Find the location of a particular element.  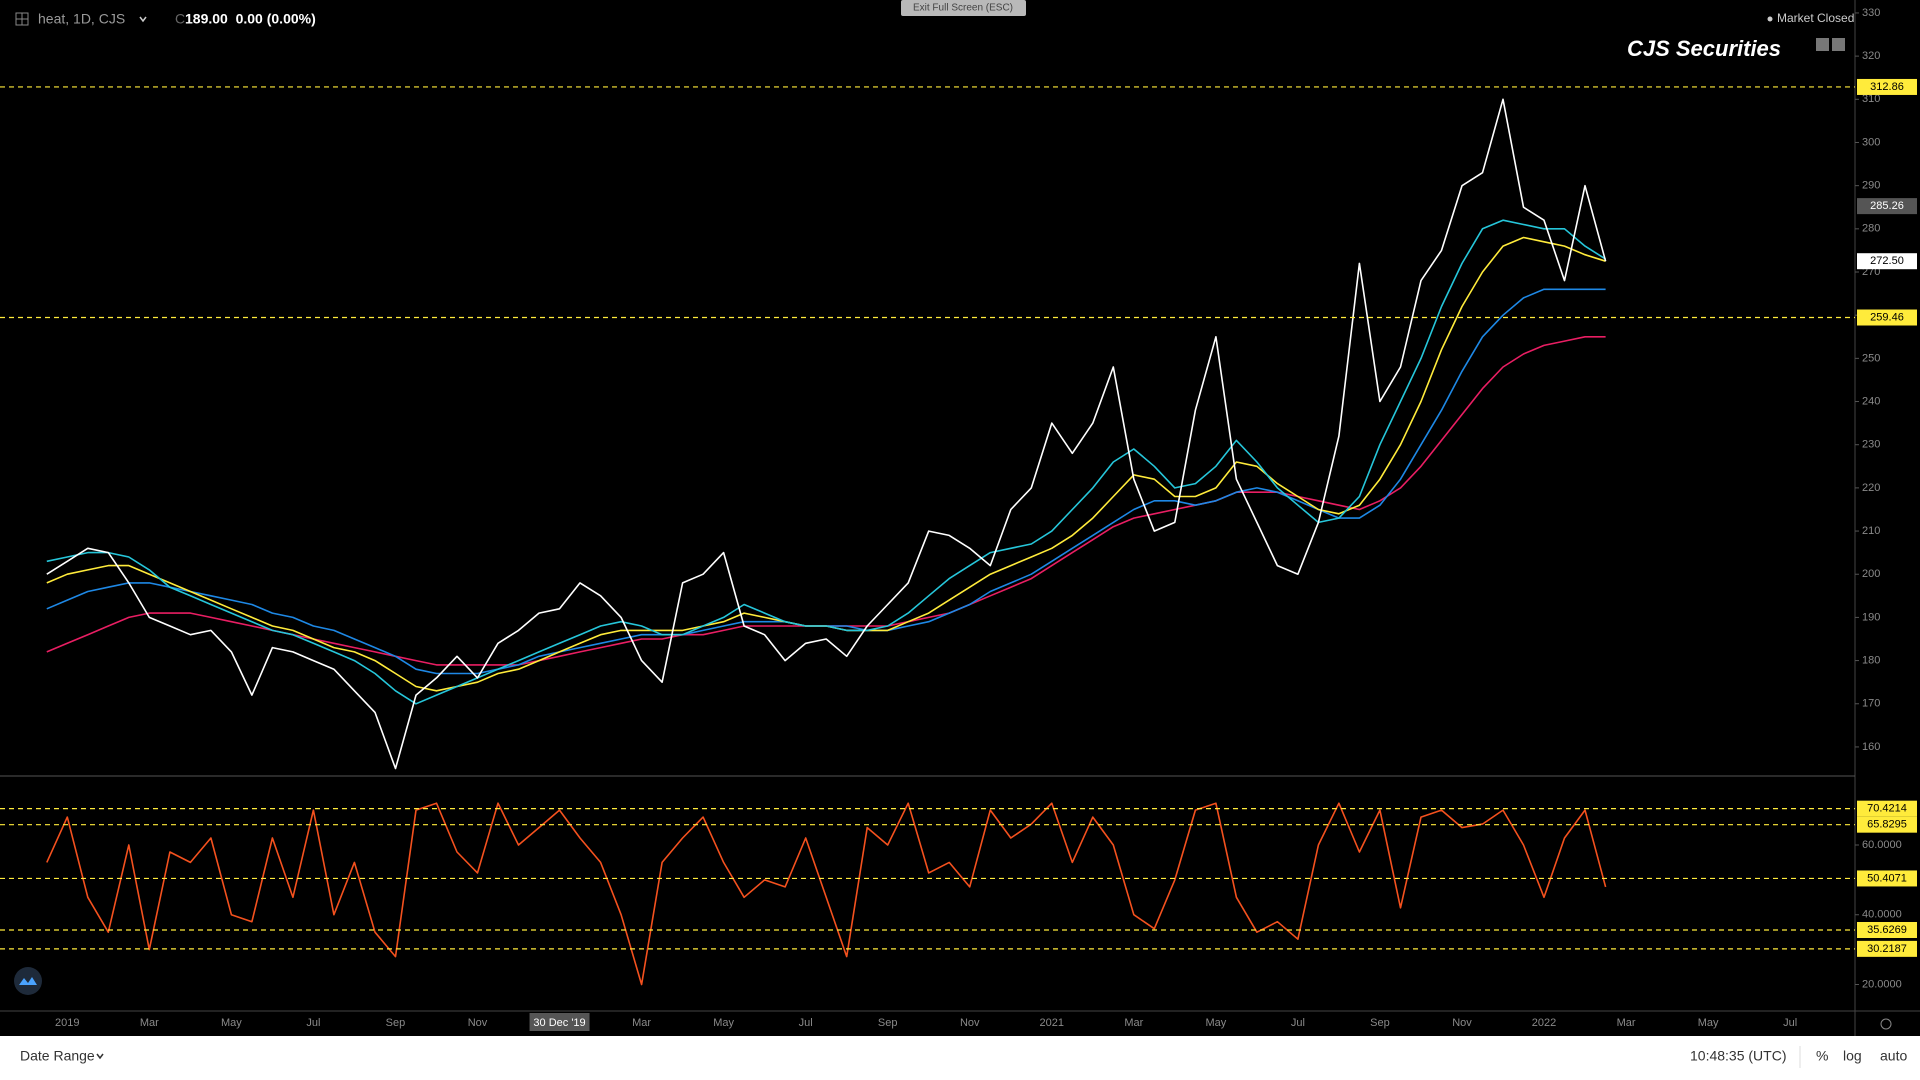

y-tick-label: 160 is located at coordinates (1871, 747).